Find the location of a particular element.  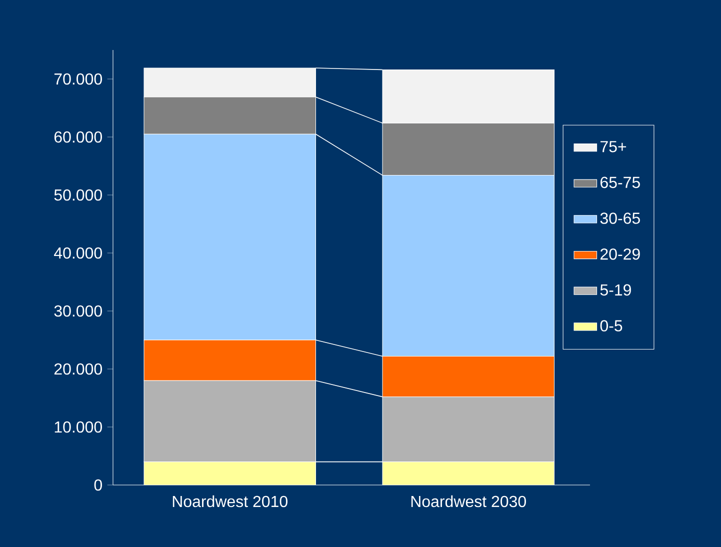

legend-label: 65-75 is located at coordinates (620, 182).